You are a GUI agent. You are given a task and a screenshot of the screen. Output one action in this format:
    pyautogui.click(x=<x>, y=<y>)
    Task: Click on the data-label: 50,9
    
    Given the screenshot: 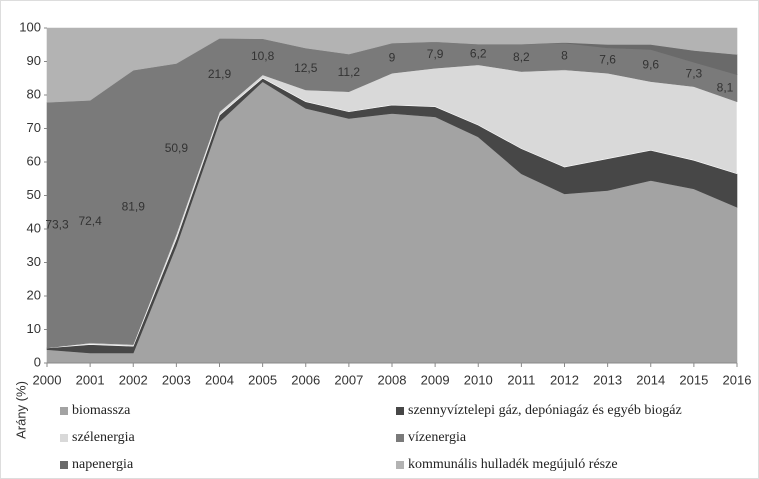 What is the action you would take?
    pyautogui.click(x=177, y=148)
    